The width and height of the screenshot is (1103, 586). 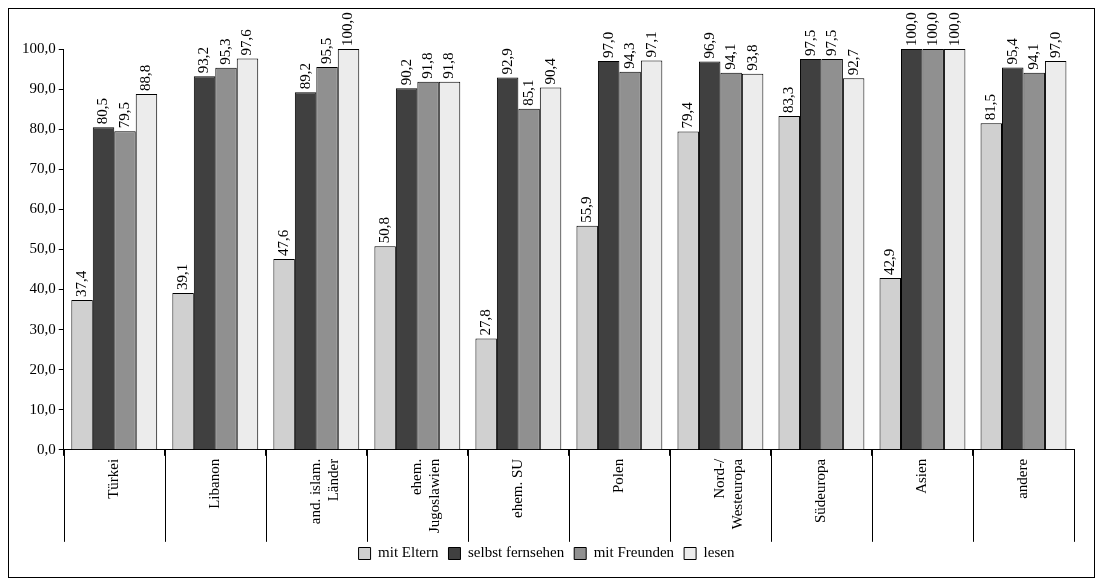 I want to click on data-label: 85,1, so click(x=528, y=92).